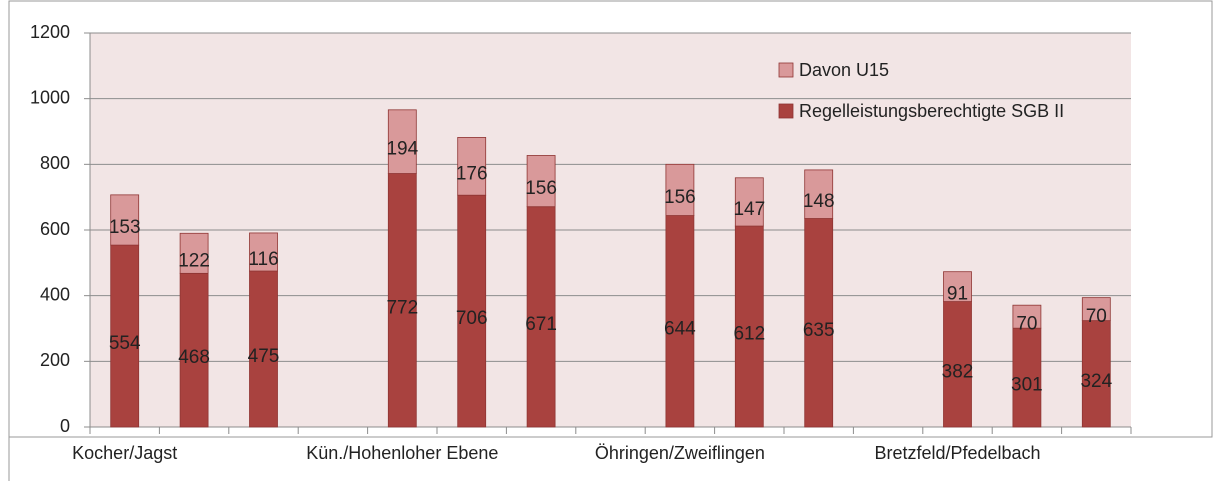 The image size is (1214, 481). I want to click on legend-label: Regelleistungsberechtigte SGB II, so click(931, 111).